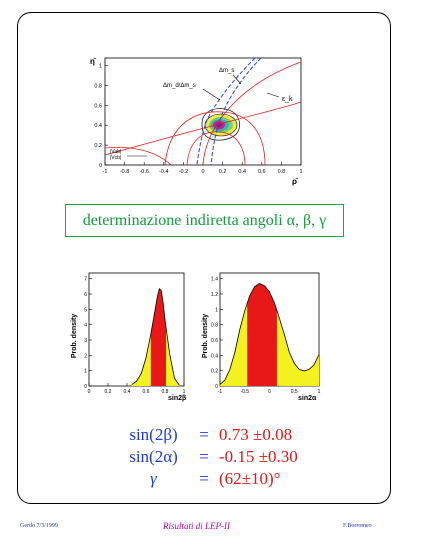  Describe the element at coordinates (138, 156) in the screenshot. I see `dmd-curve` at that location.